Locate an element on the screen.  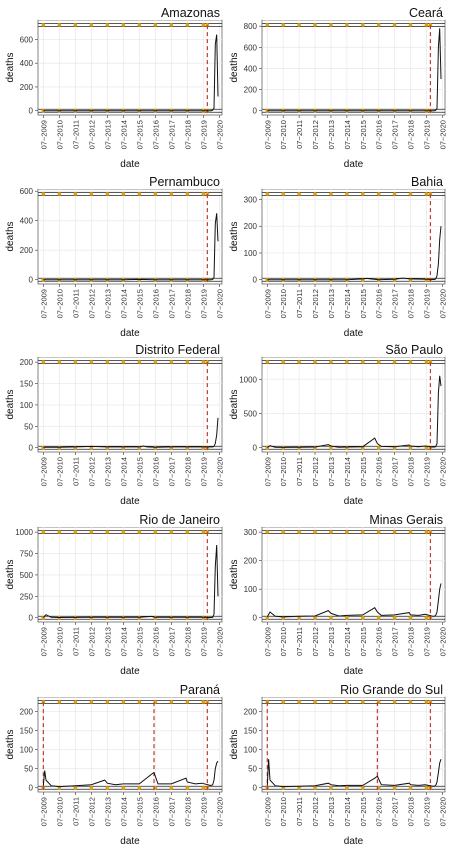
panel-title: Rio Grande do Sul is located at coordinates (391, 690).